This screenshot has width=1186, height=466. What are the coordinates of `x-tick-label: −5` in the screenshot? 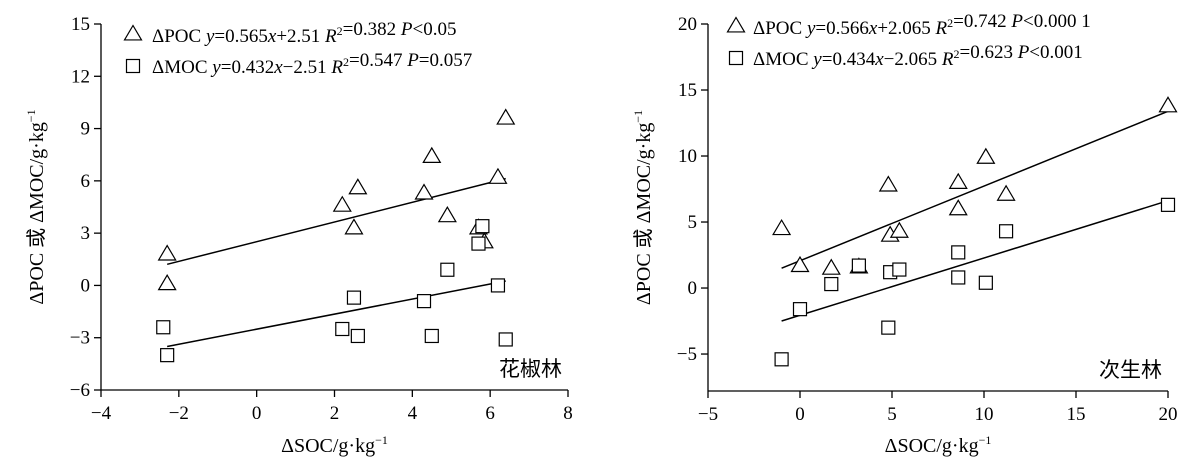 It's located at (708, 414).